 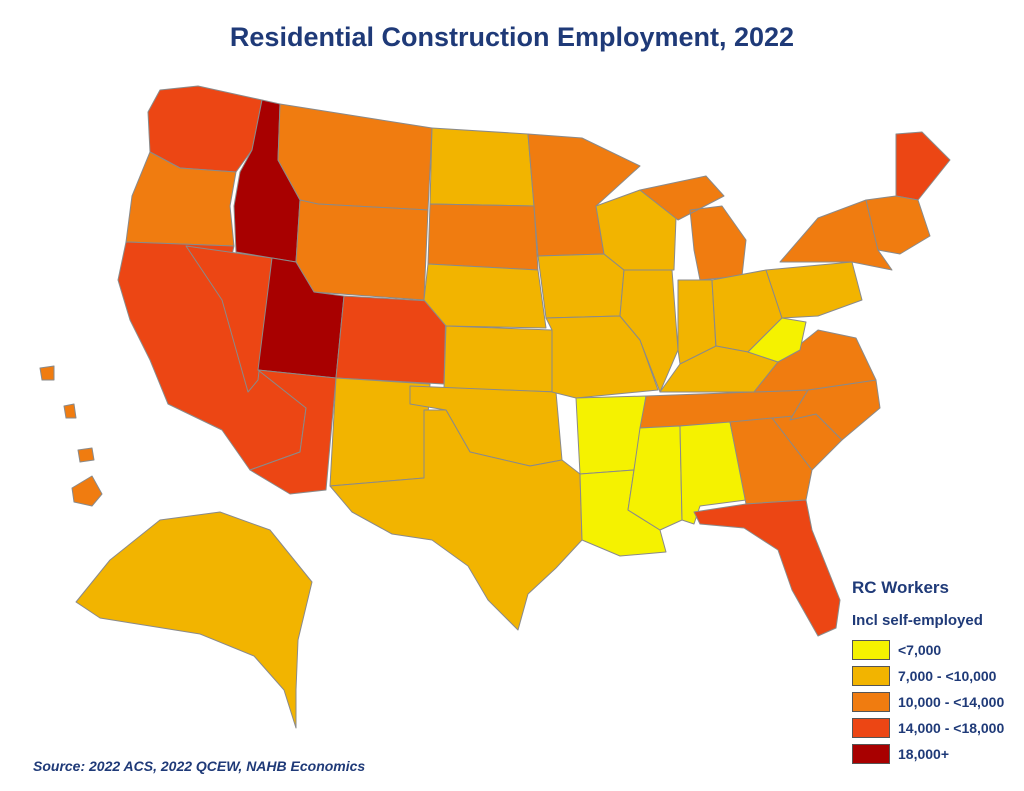 I want to click on region-new-england, so click(x=898, y=225).